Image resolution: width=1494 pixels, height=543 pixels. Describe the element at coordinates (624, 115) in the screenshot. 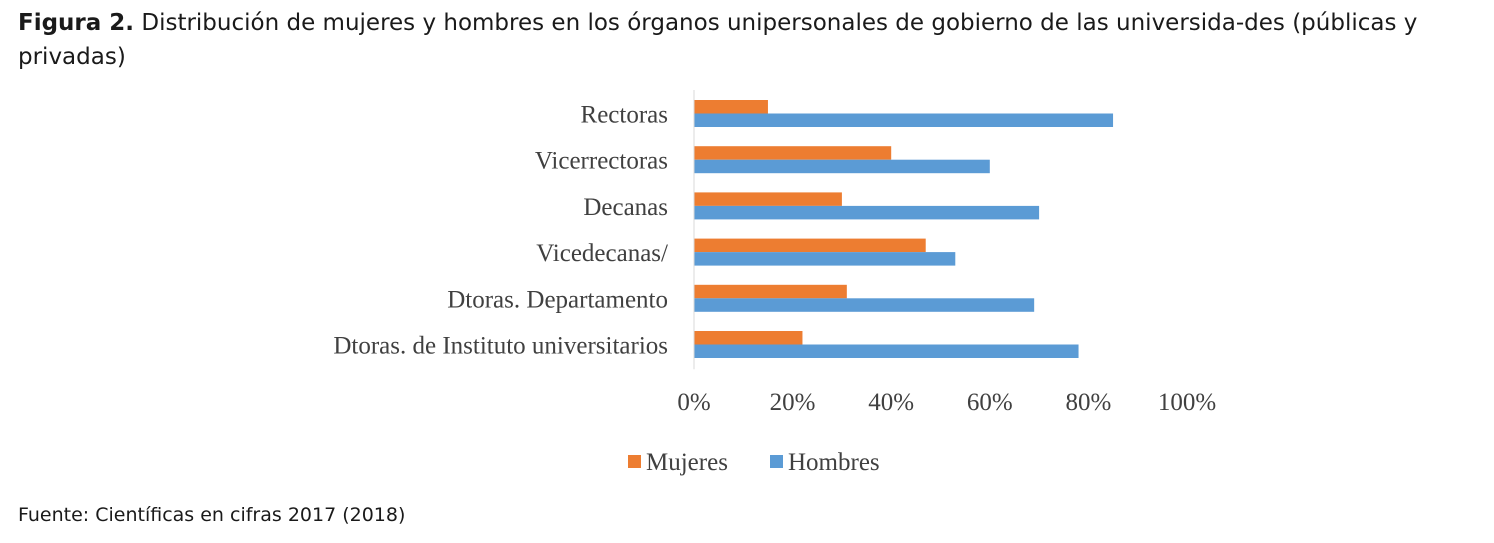

I see `category-label: Rectoras` at that location.